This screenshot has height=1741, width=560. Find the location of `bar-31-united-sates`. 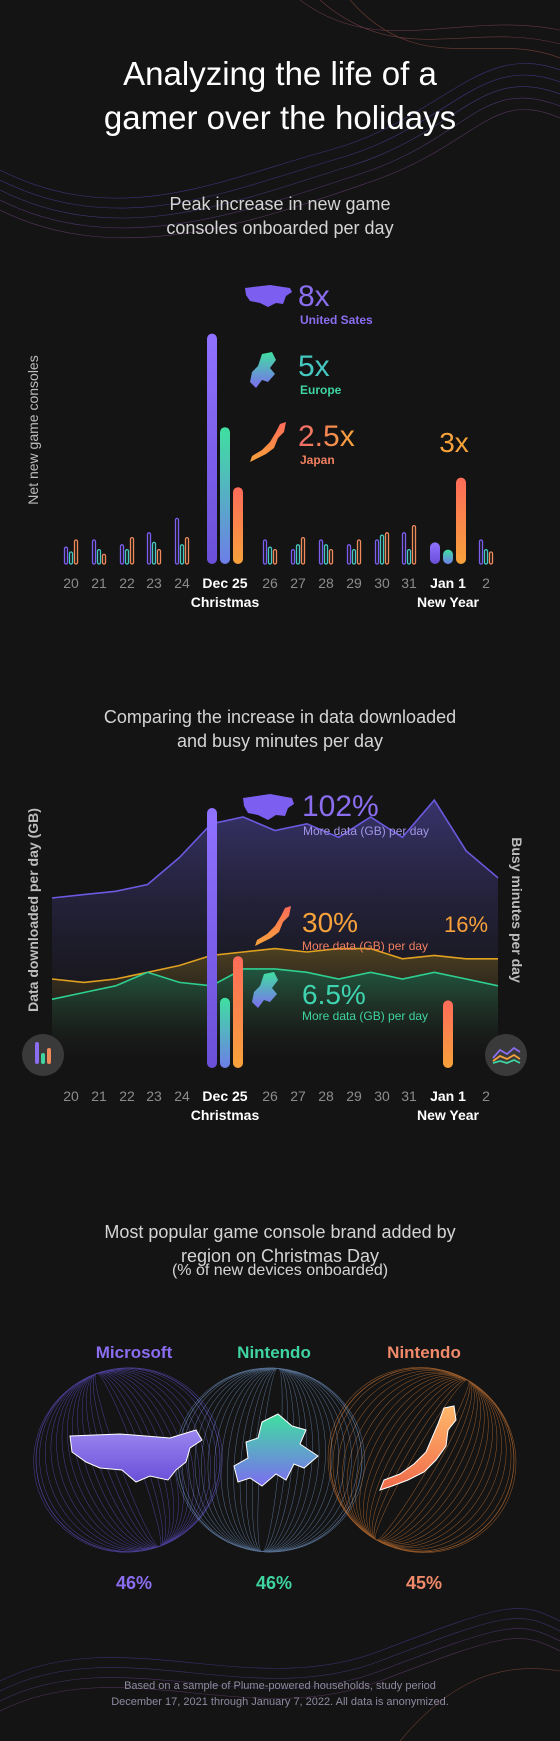

bar-31-united-sates is located at coordinates (404, 548).